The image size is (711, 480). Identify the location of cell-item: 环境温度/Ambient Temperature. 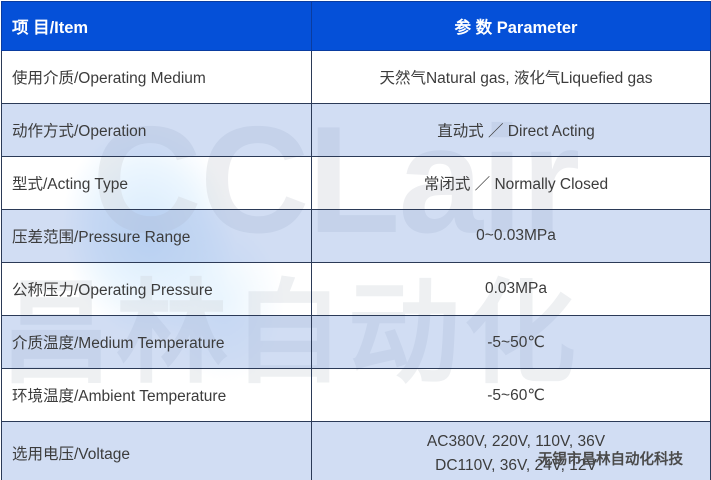
(156, 395).